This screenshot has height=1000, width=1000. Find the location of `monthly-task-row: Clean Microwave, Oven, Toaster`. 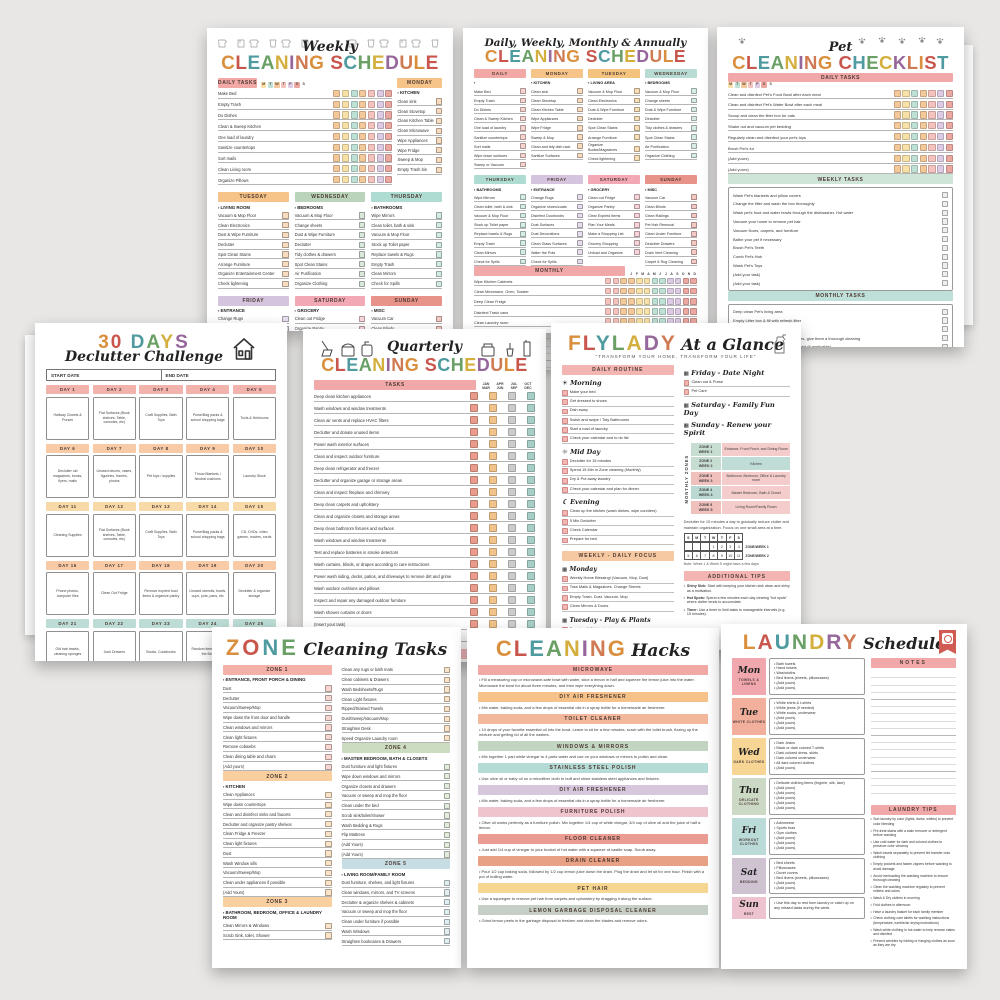

monthly-task-row: Clean Microwave, Oven, Toaster is located at coordinates (585, 291).